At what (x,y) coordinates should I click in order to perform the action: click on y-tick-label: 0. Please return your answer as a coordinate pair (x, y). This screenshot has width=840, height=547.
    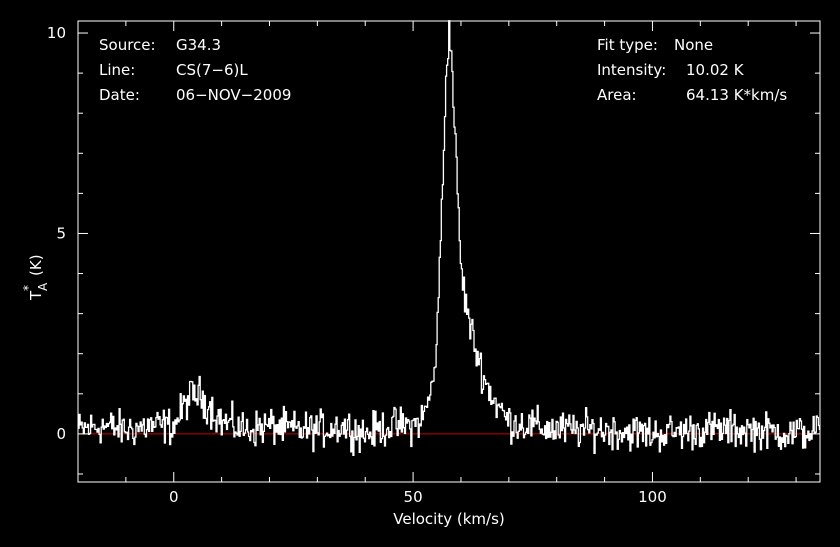
    Looking at the image, I should click on (61, 434).